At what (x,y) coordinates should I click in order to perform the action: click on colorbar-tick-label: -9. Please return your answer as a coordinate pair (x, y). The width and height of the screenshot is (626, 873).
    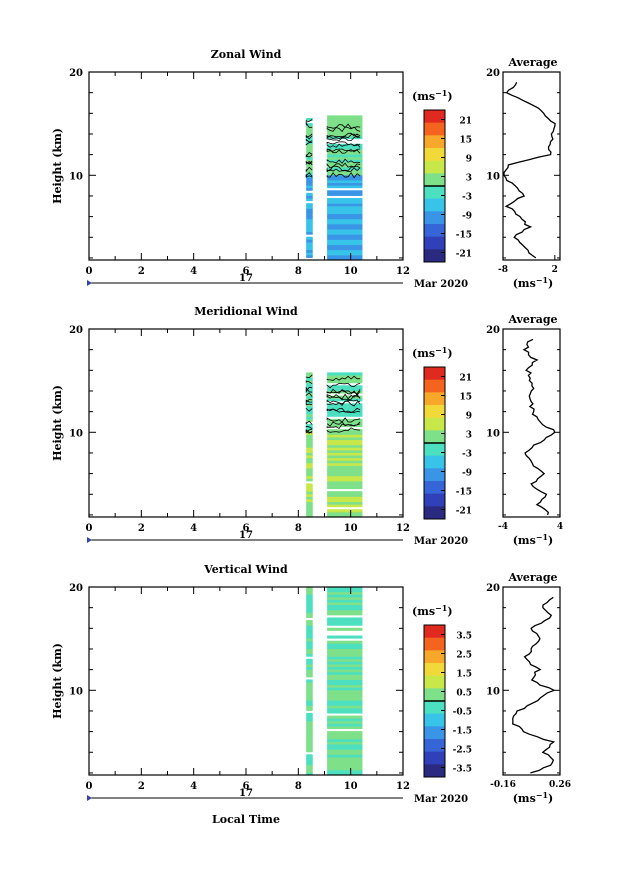
    Looking at the image, I should click on (467, 474).